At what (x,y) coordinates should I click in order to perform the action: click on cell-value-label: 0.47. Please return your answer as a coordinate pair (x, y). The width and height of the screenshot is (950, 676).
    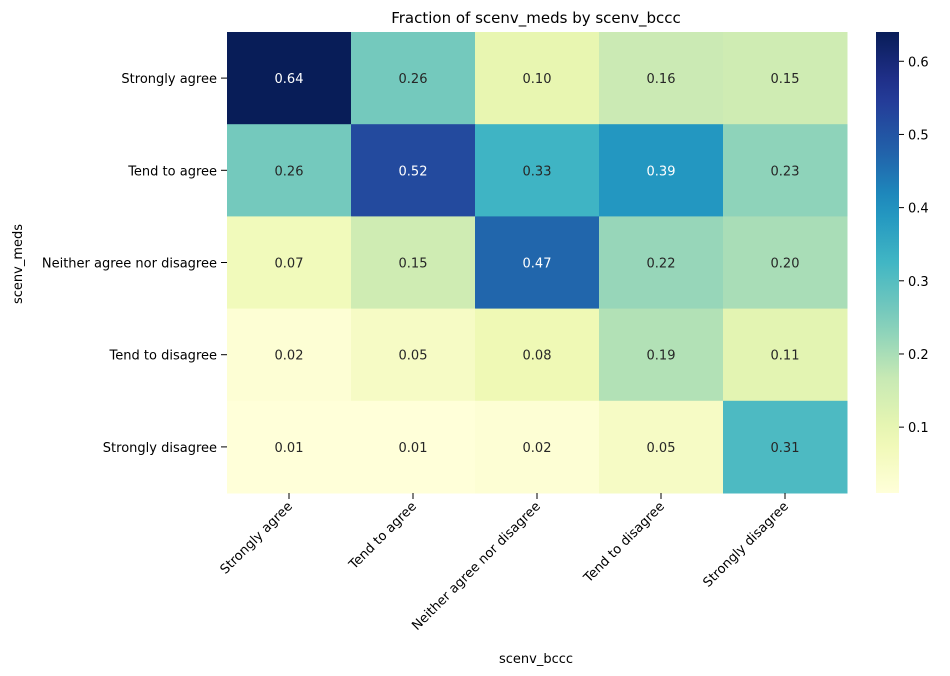
    Looking at the image, I should click on (537, 264).